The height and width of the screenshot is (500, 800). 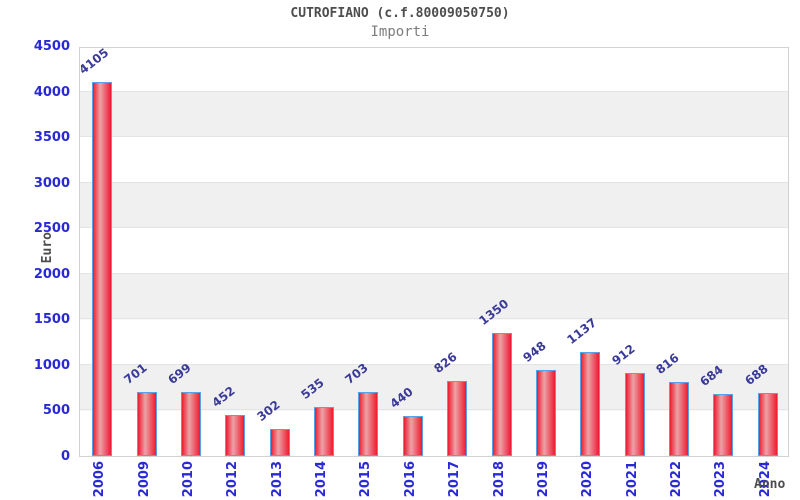 I want to click on y-tick-label: 2000, so click(x=51, y=274).